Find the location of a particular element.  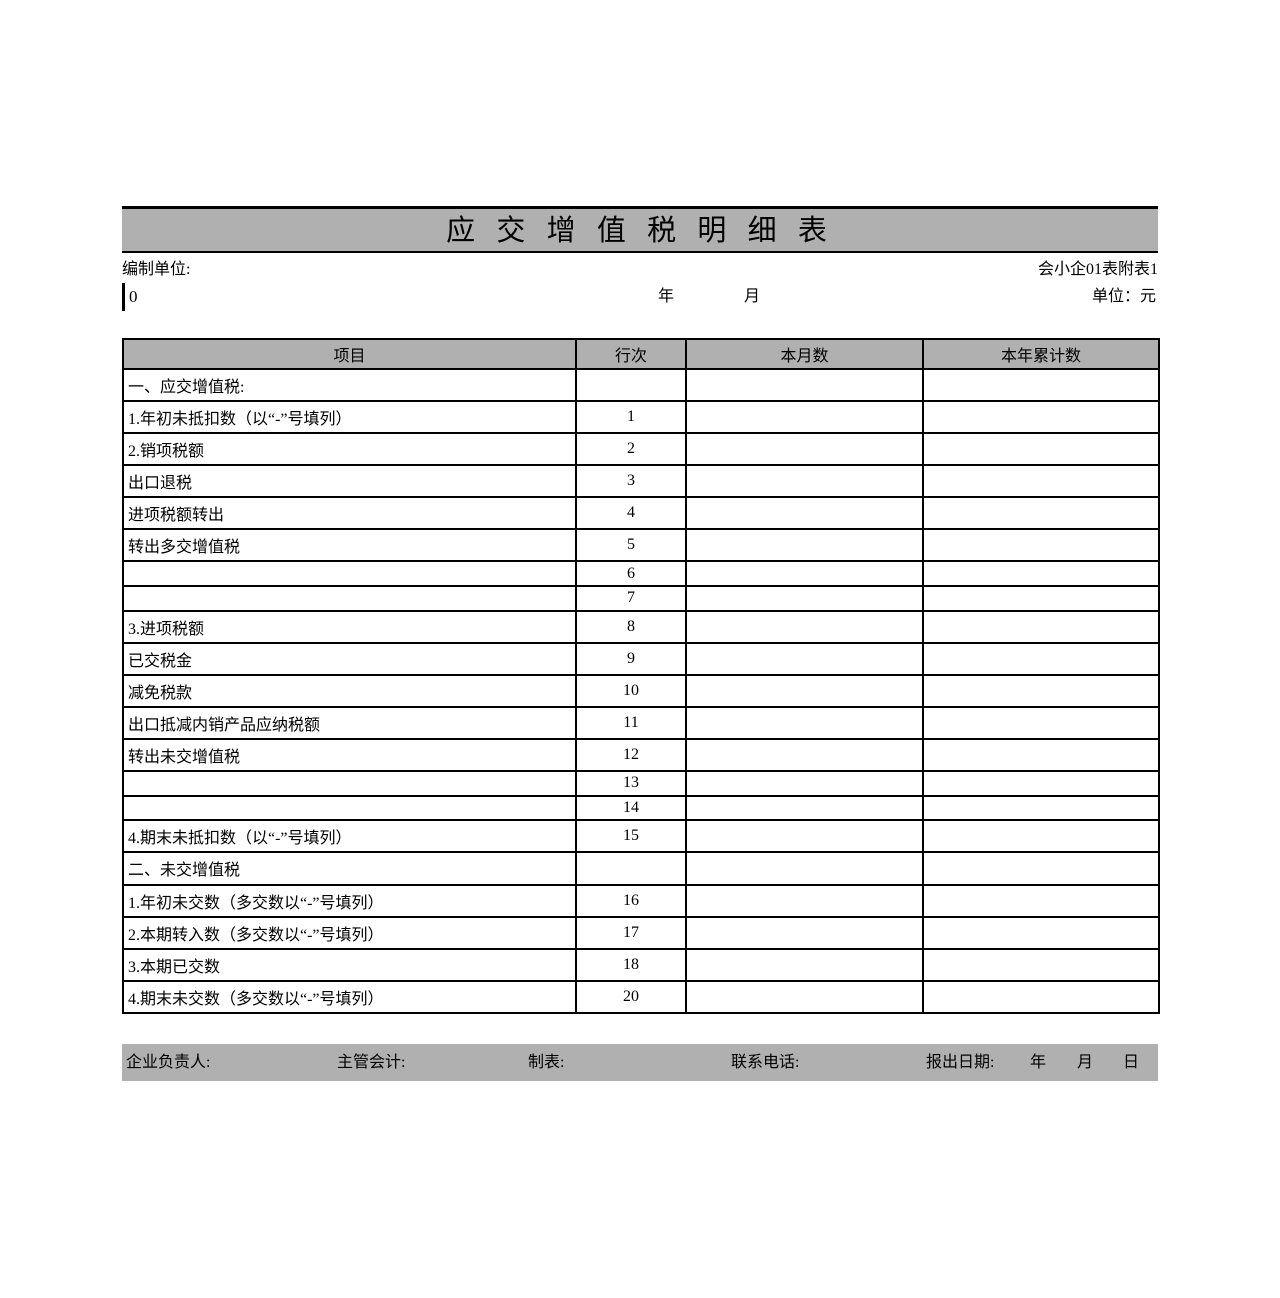

line-cell: 4 is located at coordinates (631, 513).